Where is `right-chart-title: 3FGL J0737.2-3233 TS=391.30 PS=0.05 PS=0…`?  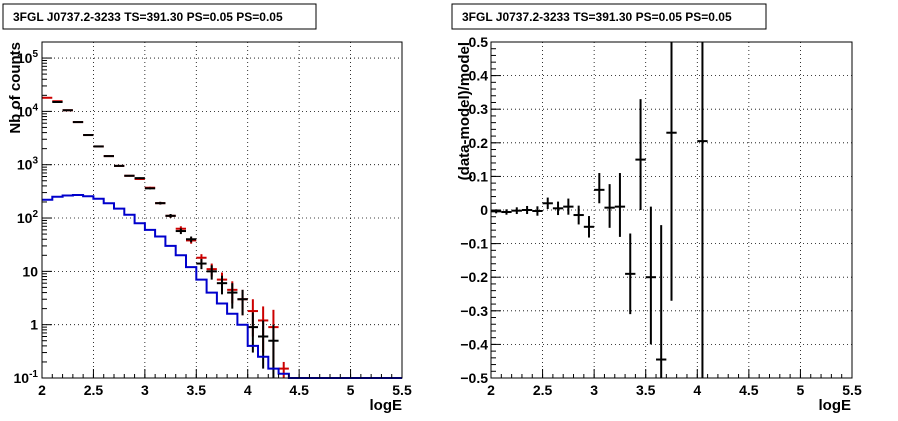
right-chart-title: 3FGL J0737.2-3233 TS=391.30 PS=0.05 PS=0… is located at coordinates (597, 17).